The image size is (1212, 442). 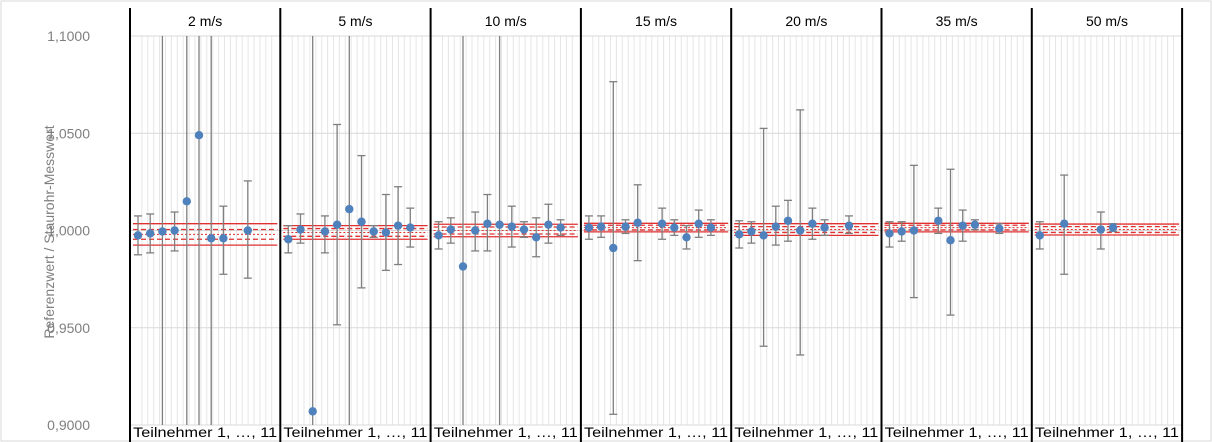 I want to click on y-tick-label: 0,9000, so click(x=68, y=425).